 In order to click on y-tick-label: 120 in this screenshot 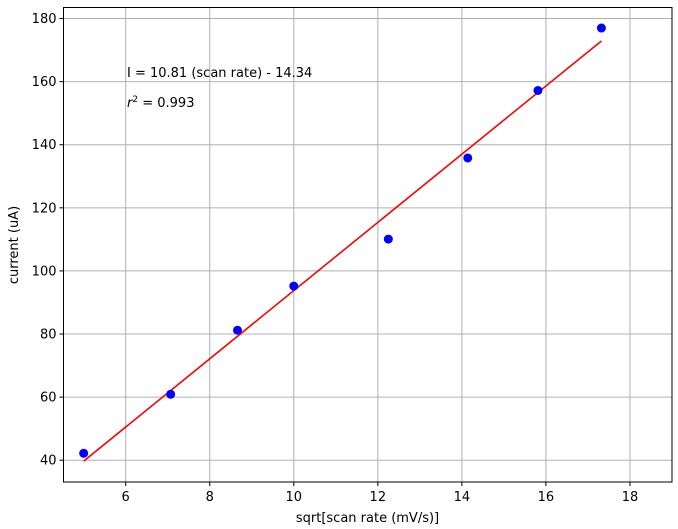, I will do `click(44, 208)`.